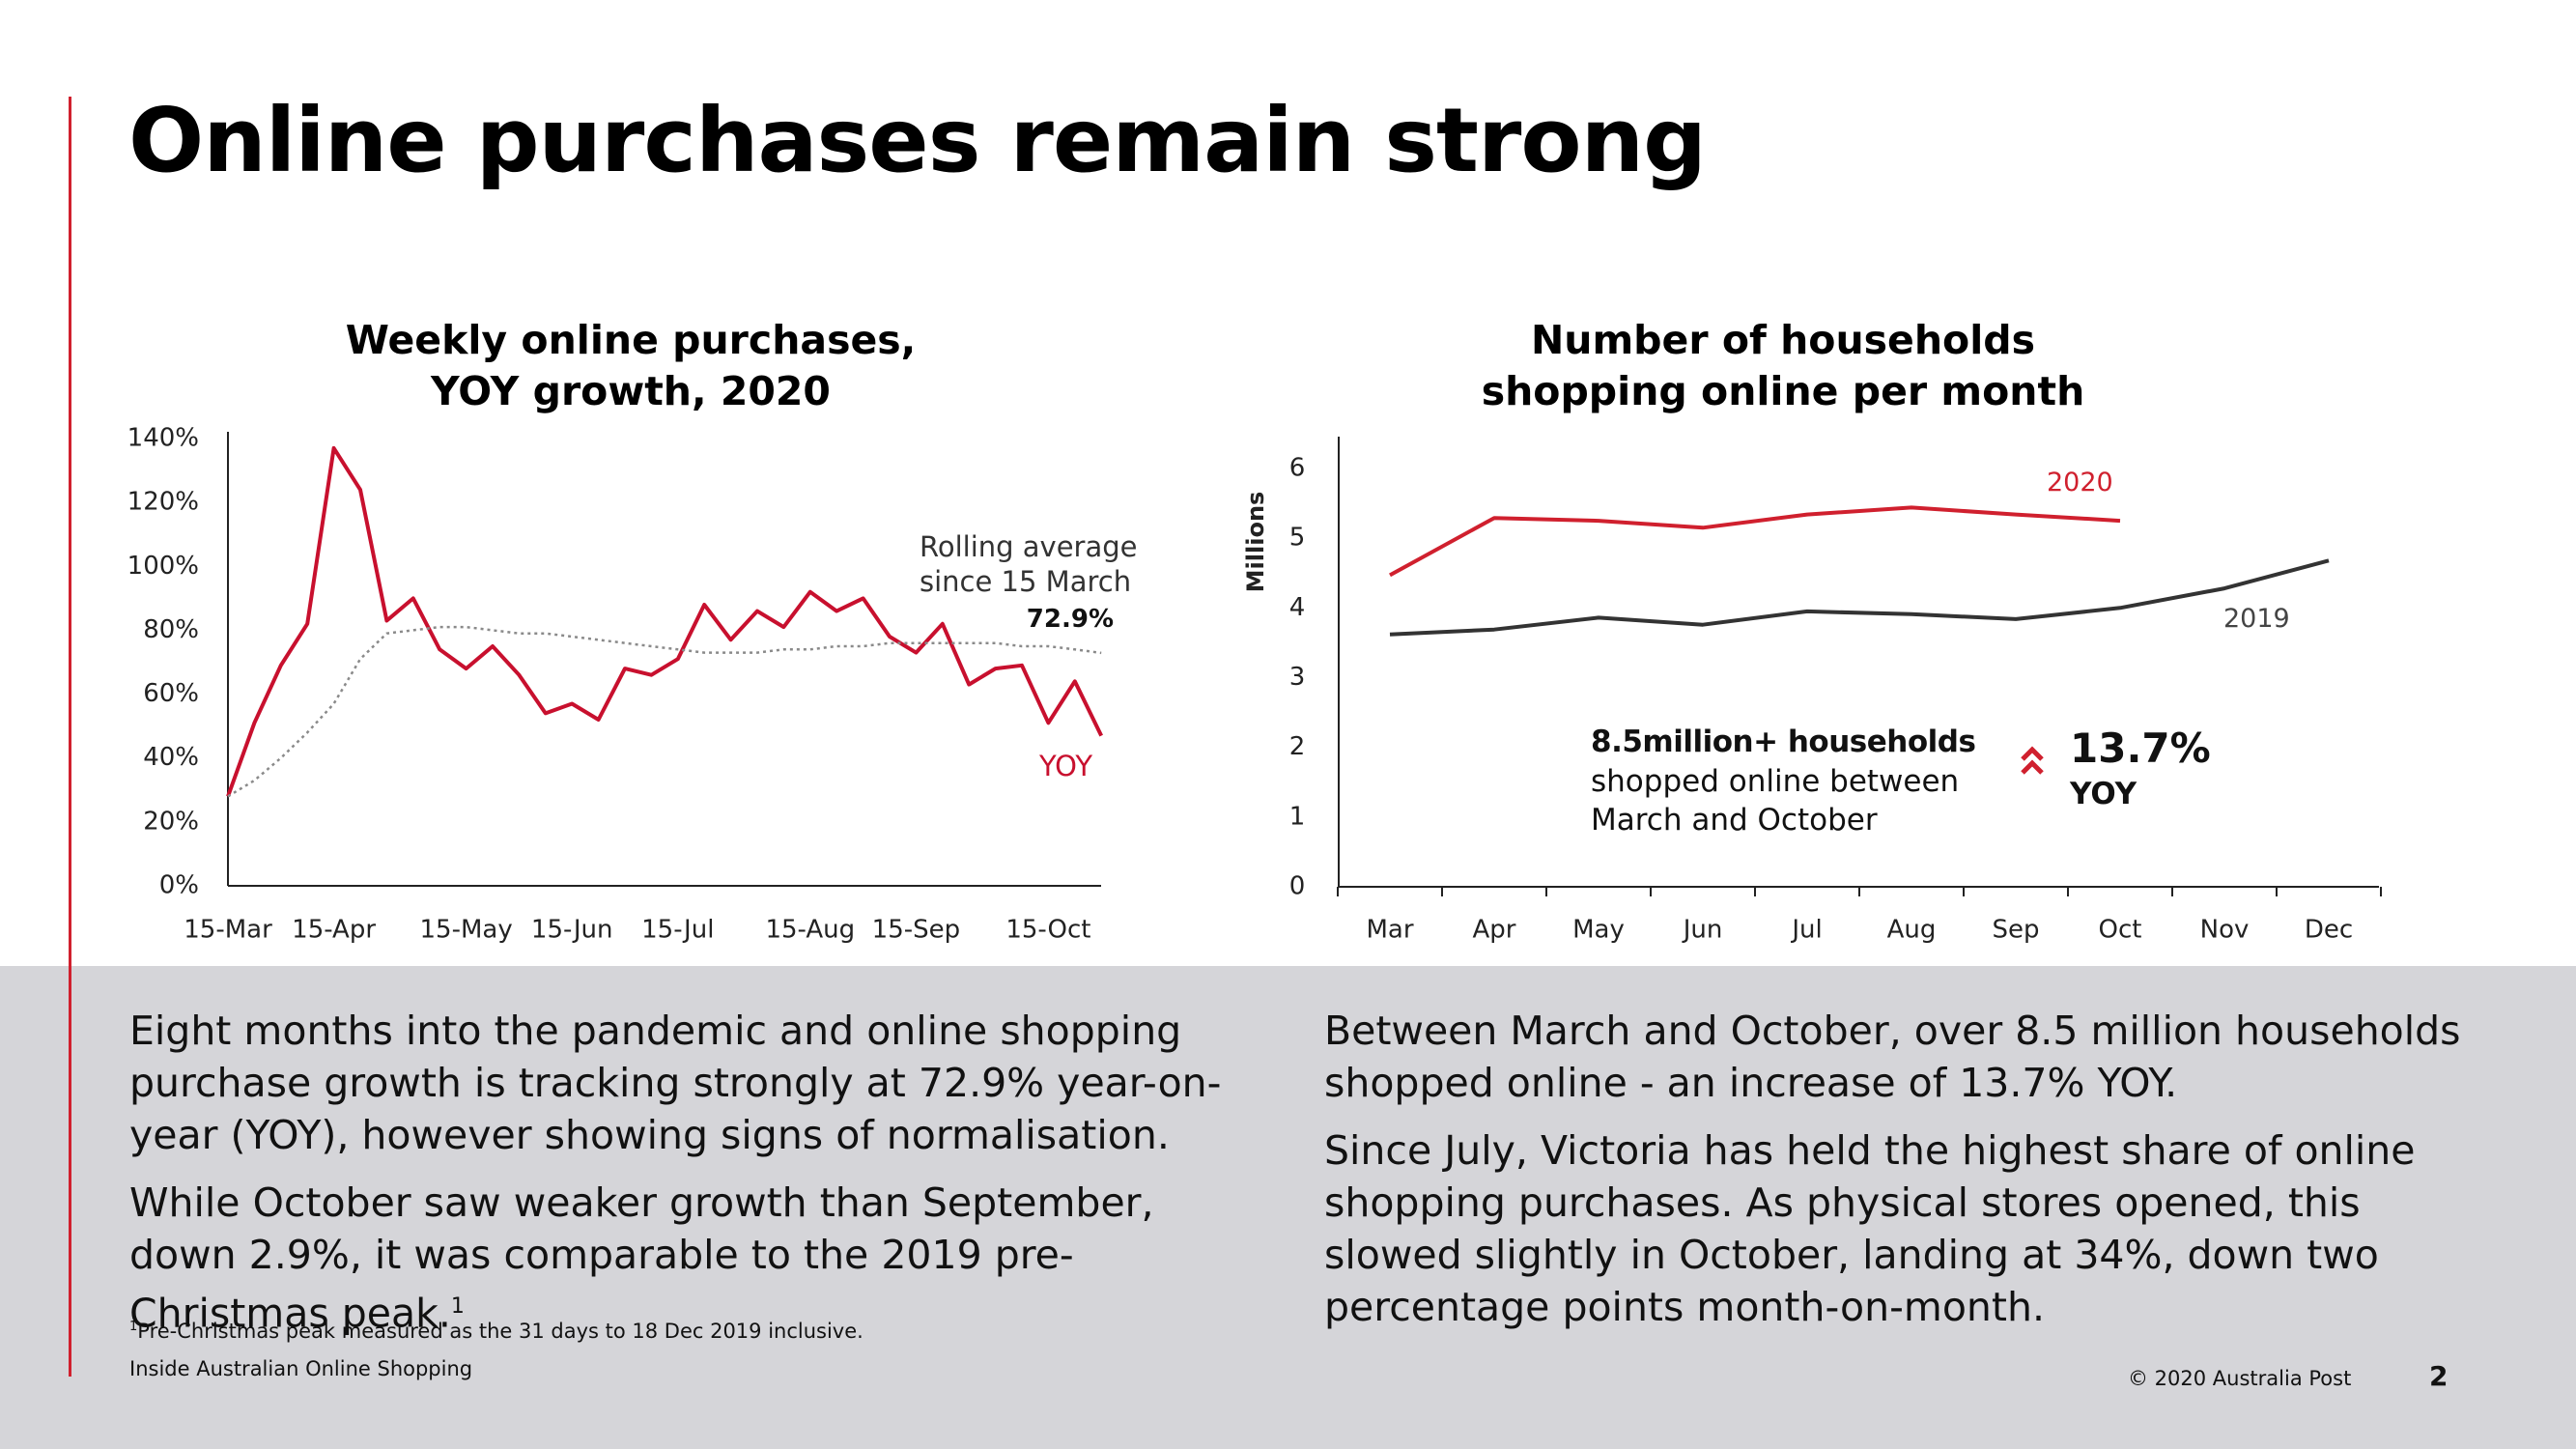  Describe the element at coordinates (171, 629) in the screenshot. I see `y-tick-label: 80%` at that location.